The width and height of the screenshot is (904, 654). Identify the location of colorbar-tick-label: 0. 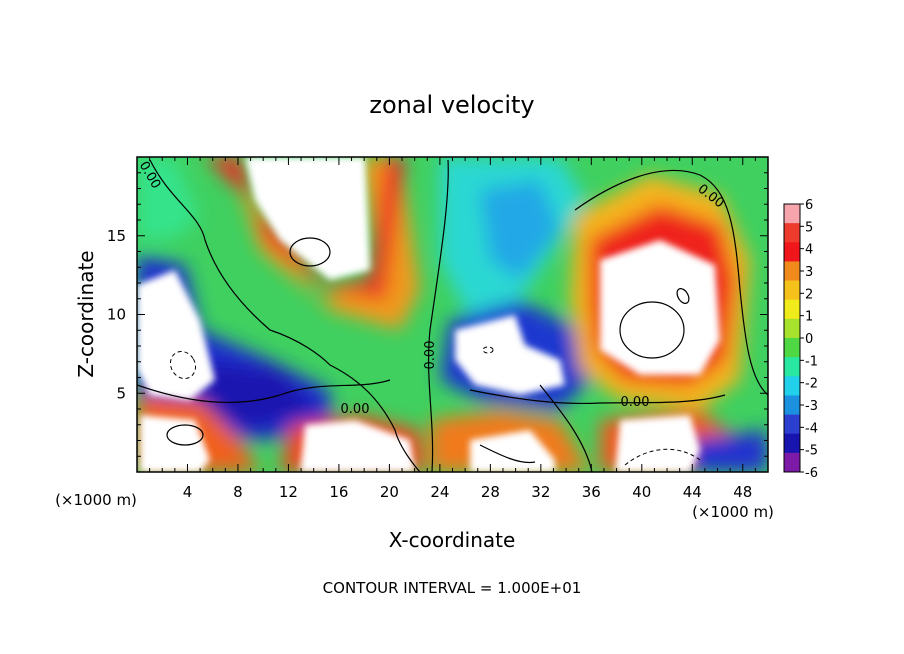
(809, 339).